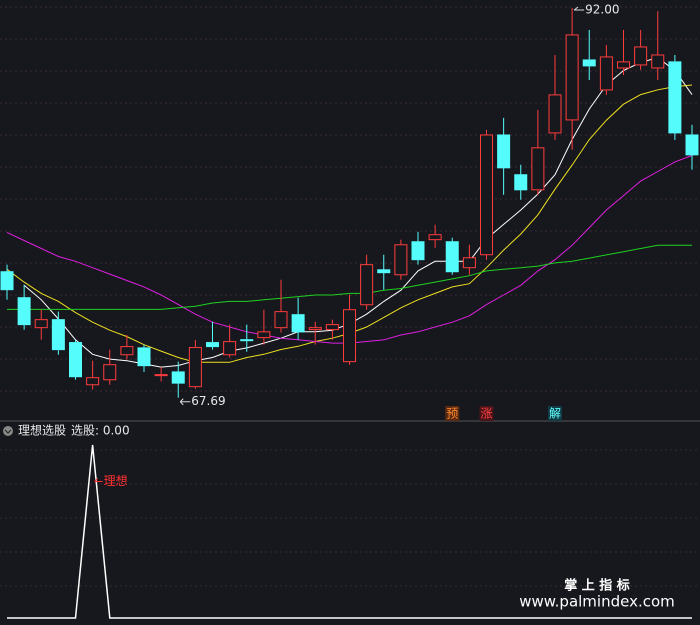 The width and height of the screenshot is (700, 625). I want to click on indicator-annotation: 理想, so click(116, 480).